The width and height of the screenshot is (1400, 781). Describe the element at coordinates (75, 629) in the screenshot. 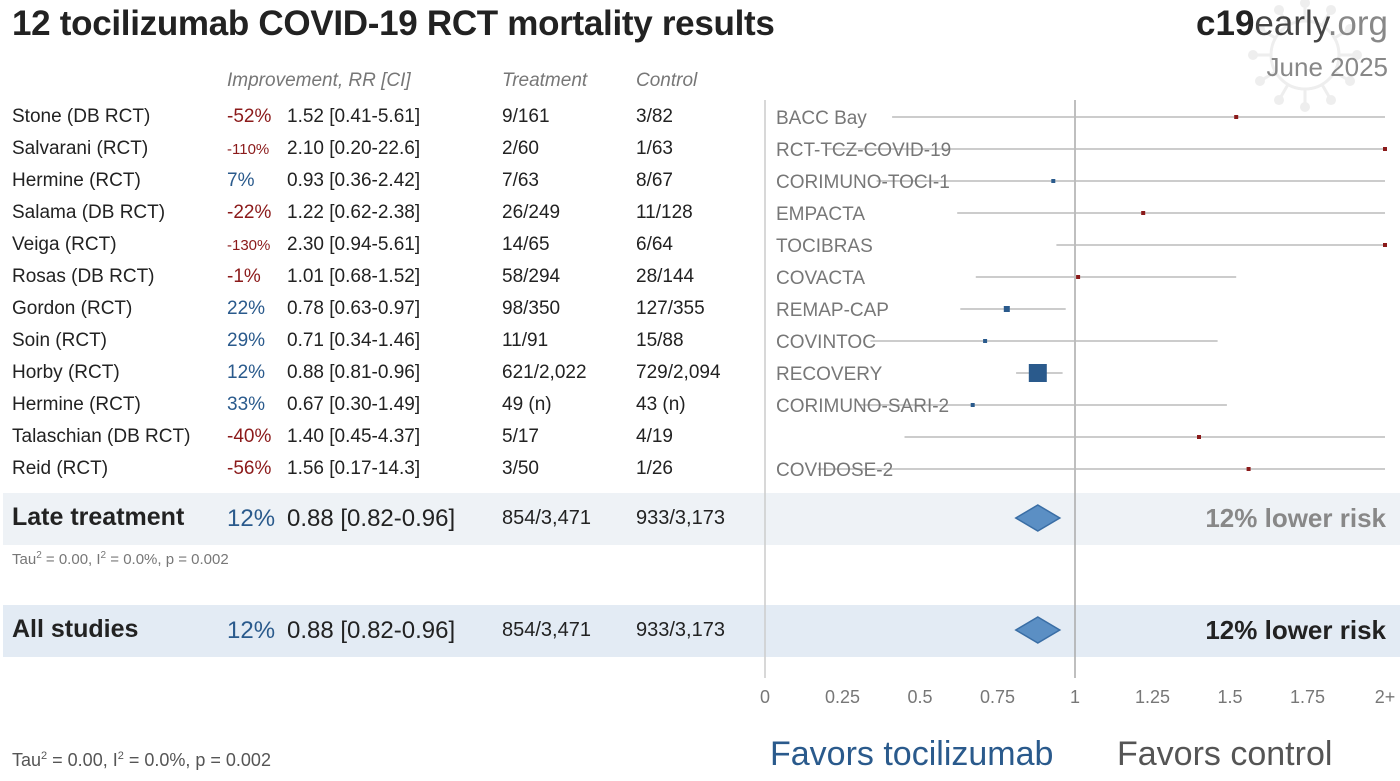

I see `all-studies-label: All studies` at that location.